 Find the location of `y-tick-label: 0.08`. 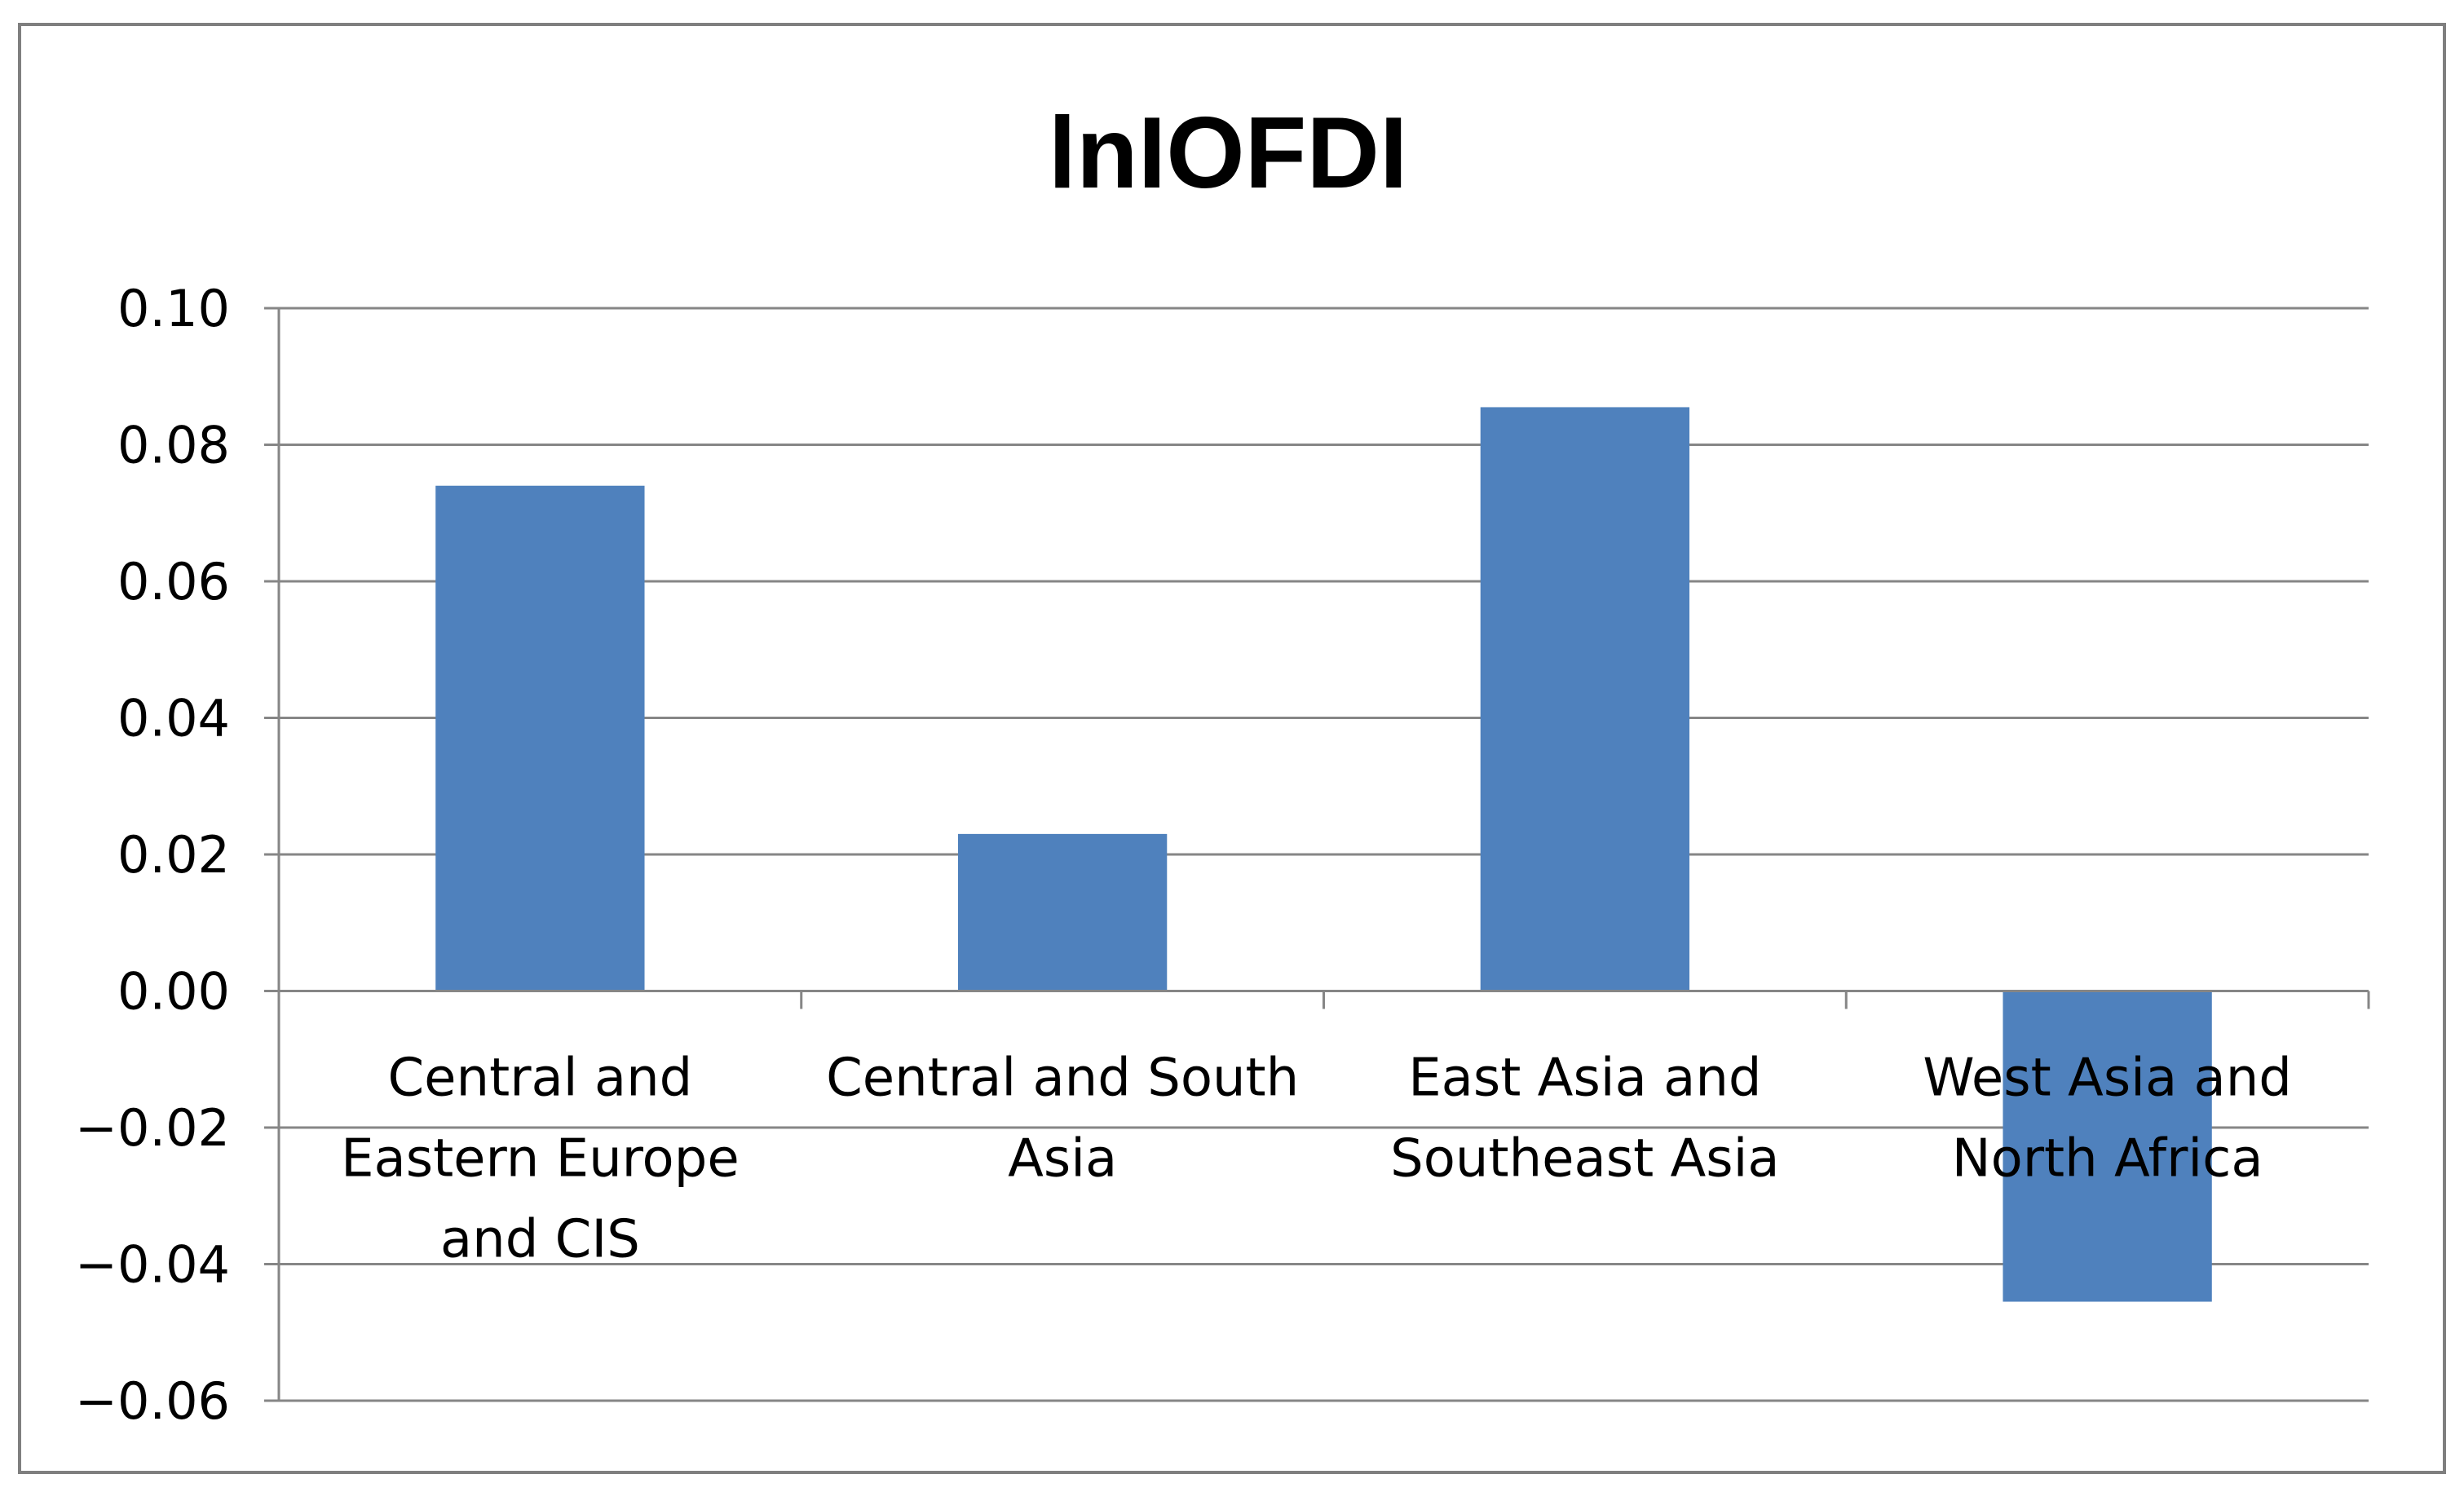

y-tick-label: 0.08 is located at coordinates (173, 445).